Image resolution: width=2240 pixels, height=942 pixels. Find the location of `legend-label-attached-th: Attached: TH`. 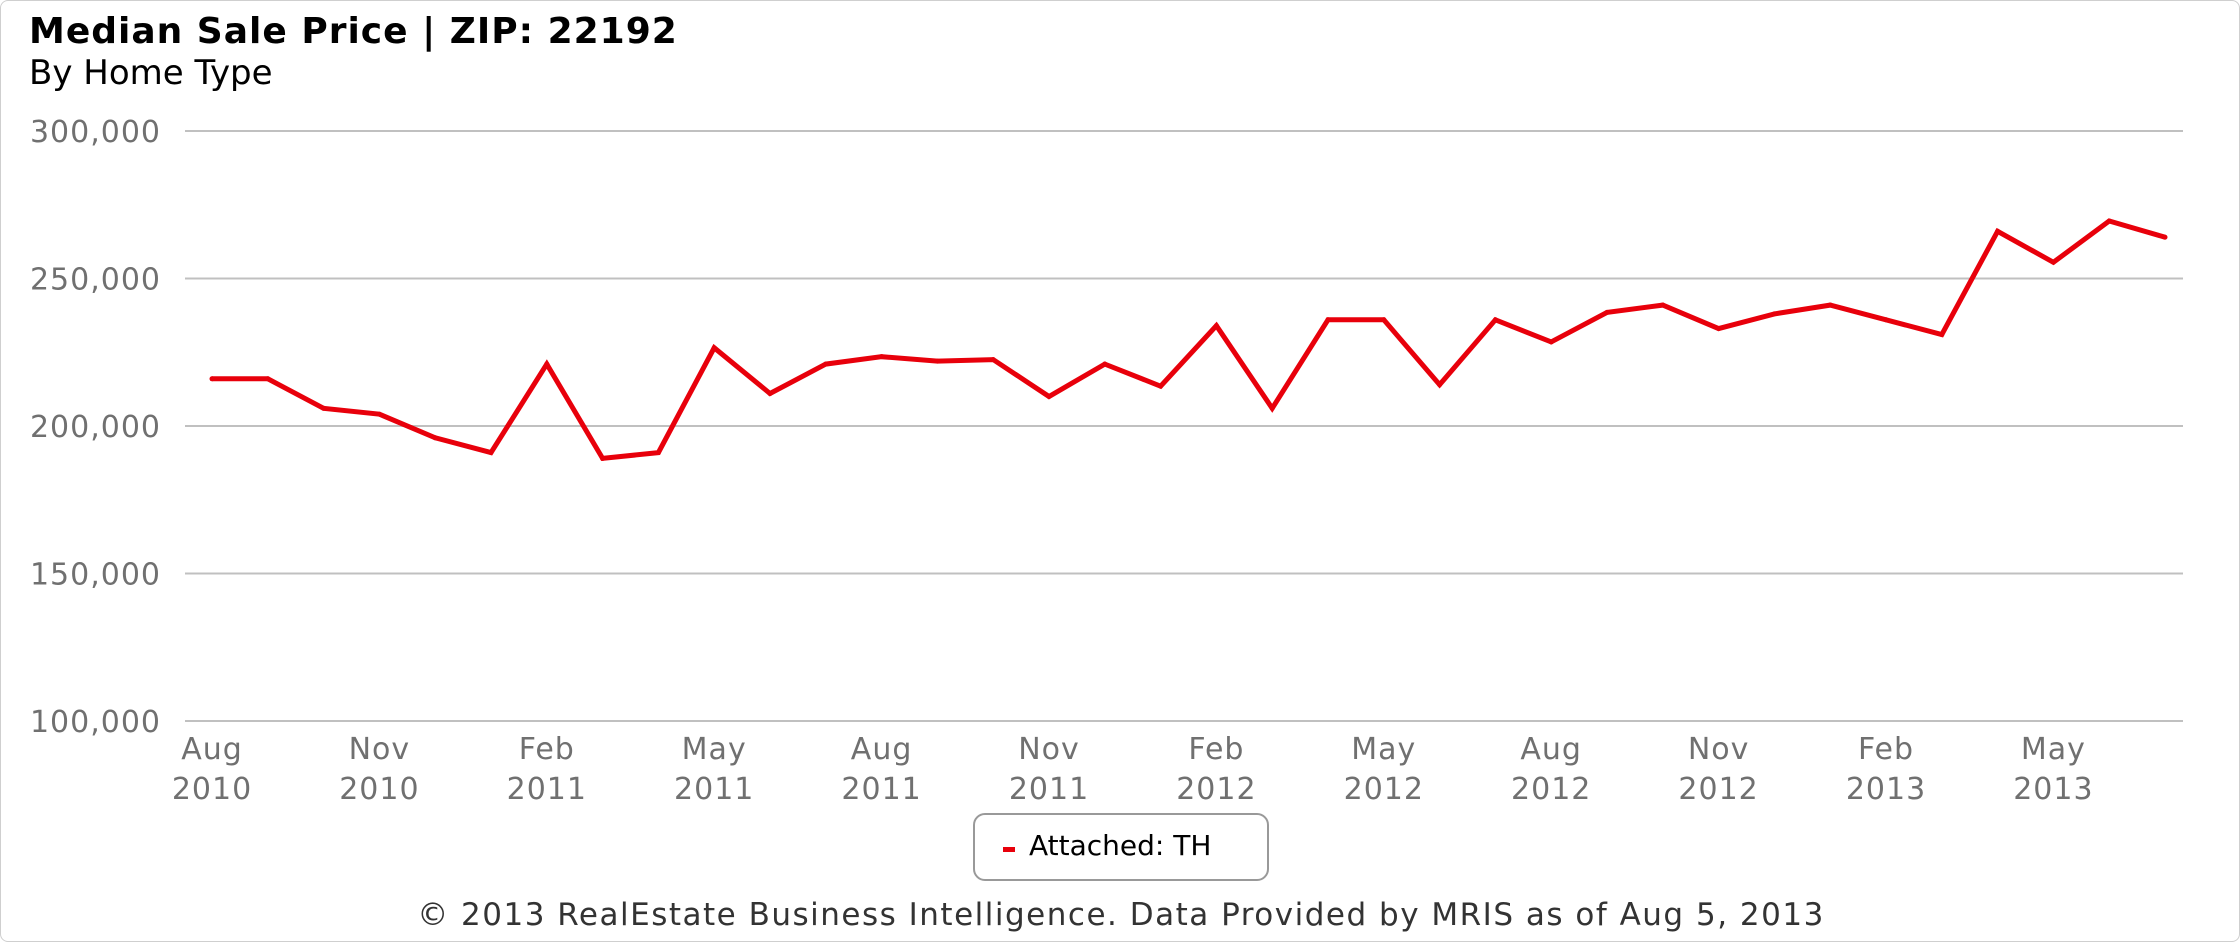

legend-label-attached-th: Attached: TH is located at coordinates (1120, 845).